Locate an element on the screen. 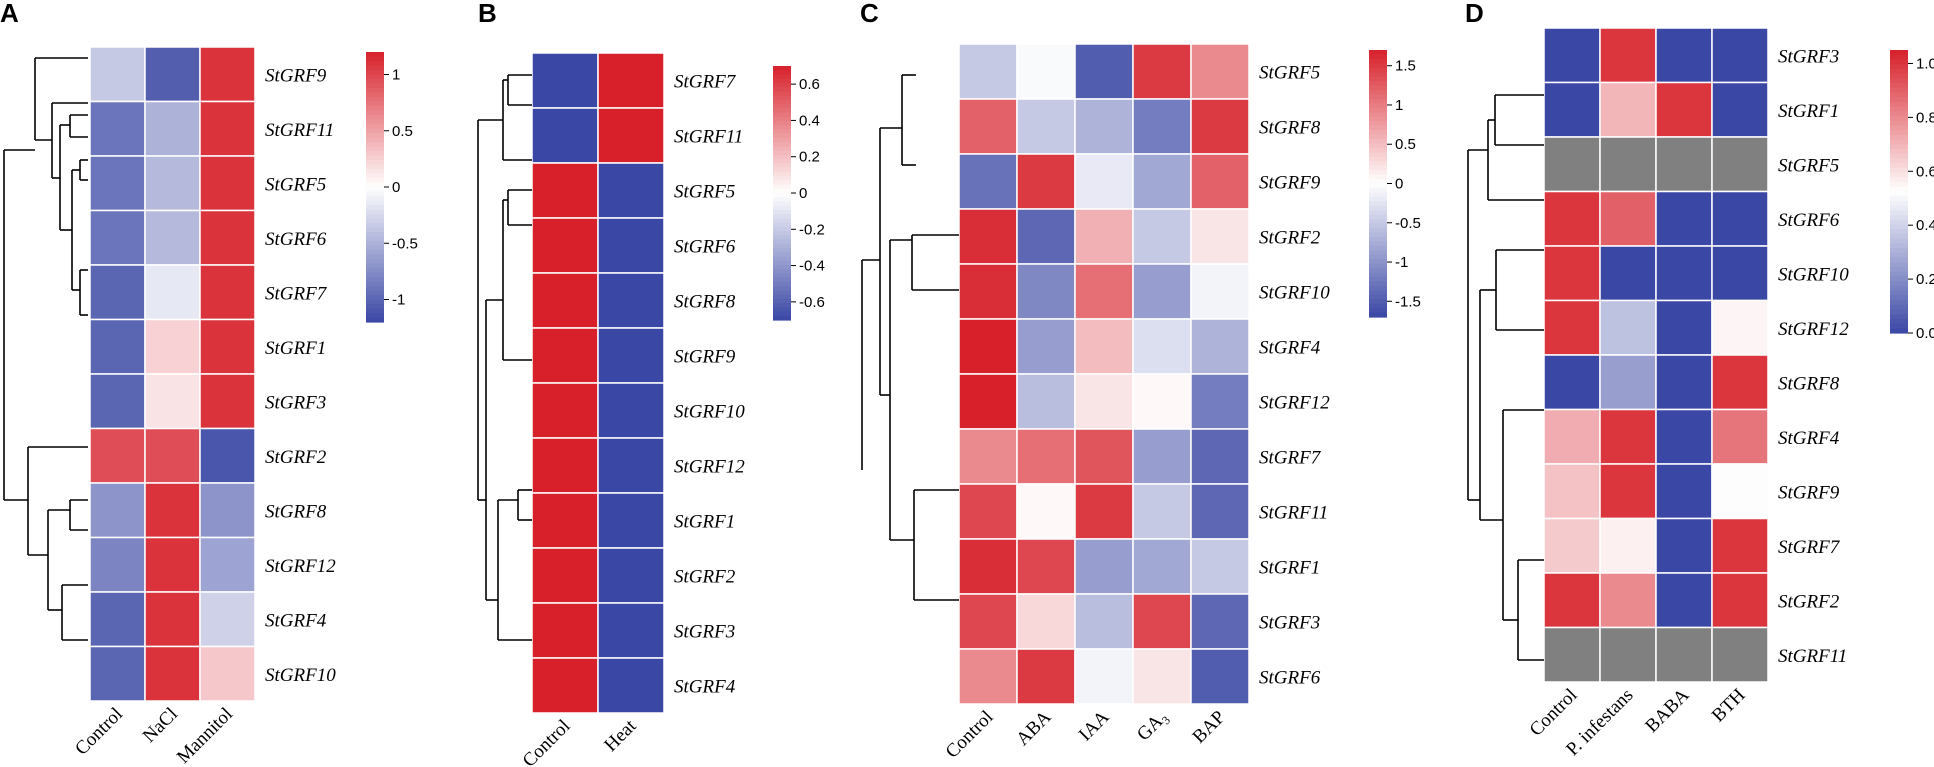 Image resolution: width=1934 pixels, height=767 pixels. panel-c-letter: C is located at coordinates (869, 14).